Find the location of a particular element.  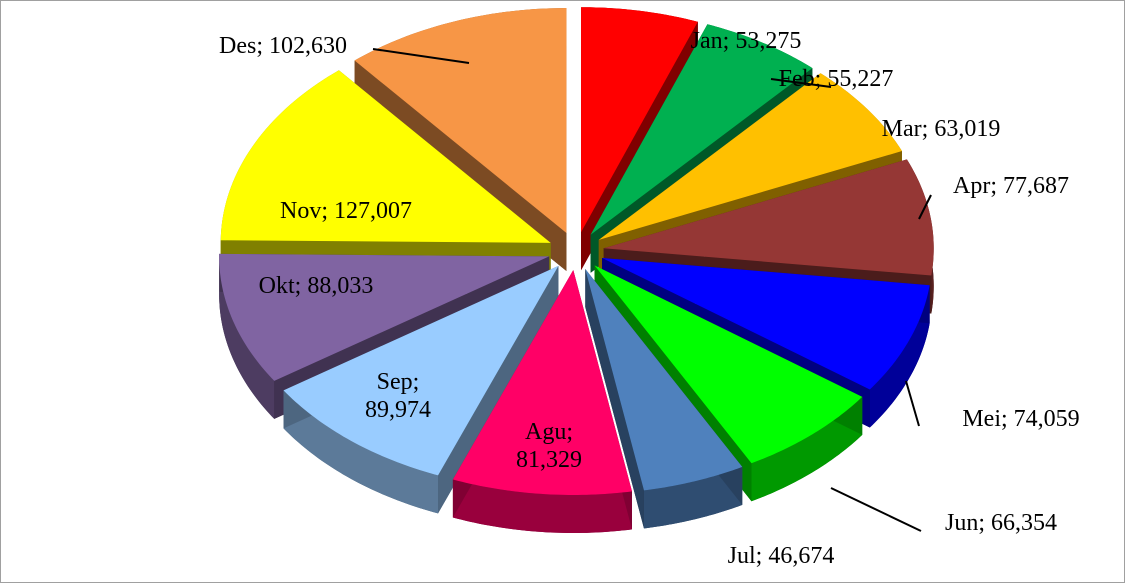

data-label: Jul; 46,674 is located at coordinates (781, 556).